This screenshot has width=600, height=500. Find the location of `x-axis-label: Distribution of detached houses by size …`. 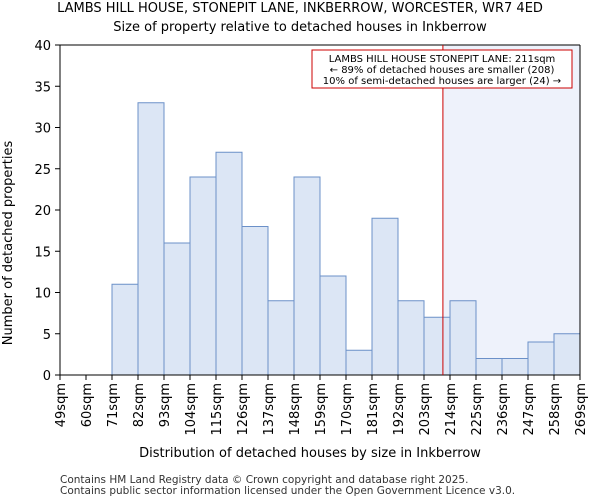

x-axis-label: Distribution of detached houses by size … is located at coordinates (310, 453).